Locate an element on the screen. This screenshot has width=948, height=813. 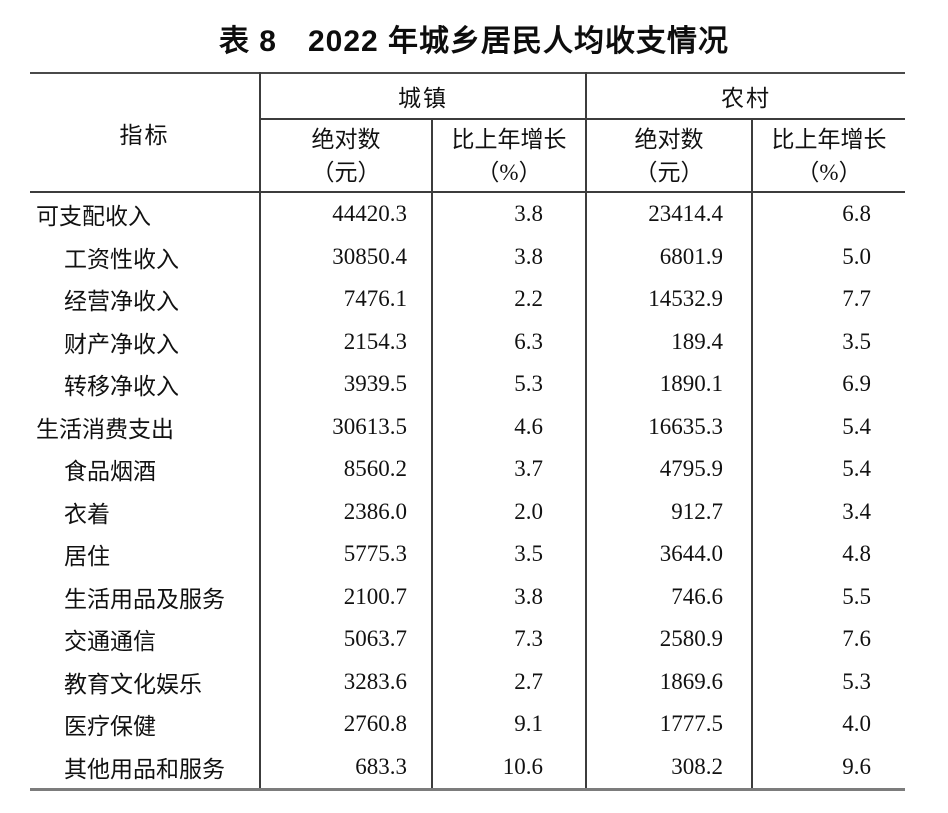
urban-absolute-header-line2: （元） is located at coordinates (346, 172).